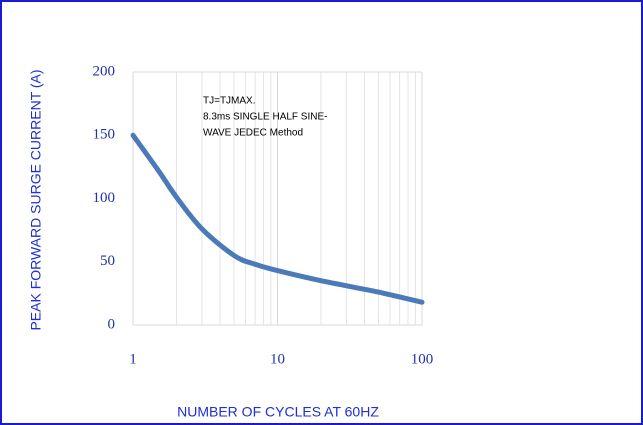  Describe the element at coordinates (253, 133) in the screenshot. I see `annotation: WAVE JEDEC Method` at that location.